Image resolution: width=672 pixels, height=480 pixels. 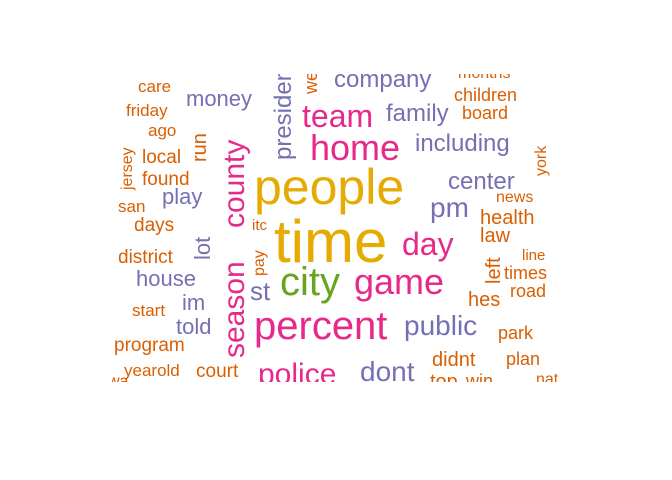 I want to click on word-wa: wa, so click(x=120, y=378).